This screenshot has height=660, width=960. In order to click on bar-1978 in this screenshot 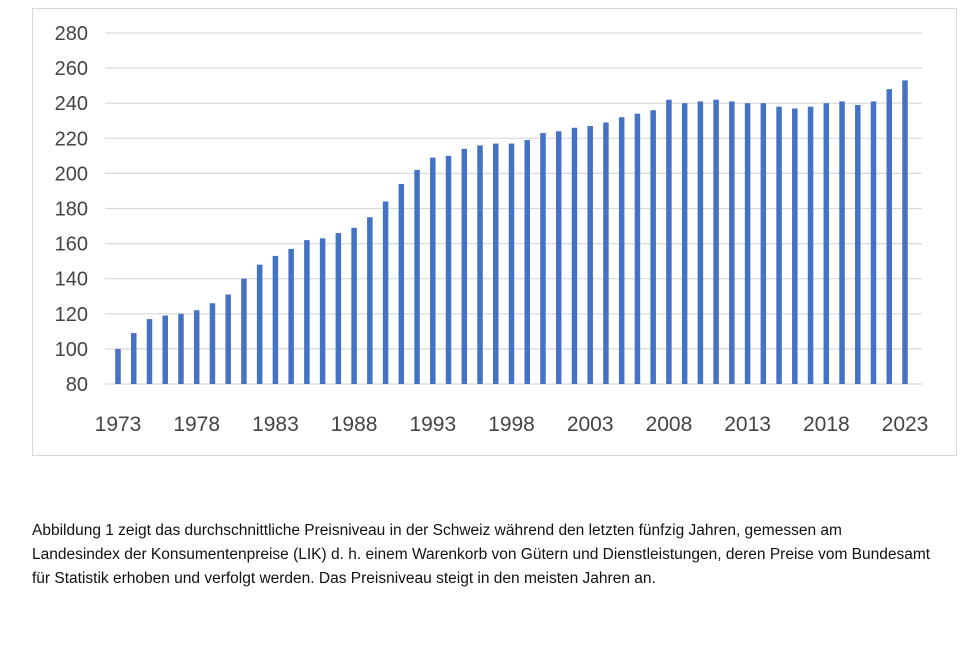, I will do `click(196, 347)`.